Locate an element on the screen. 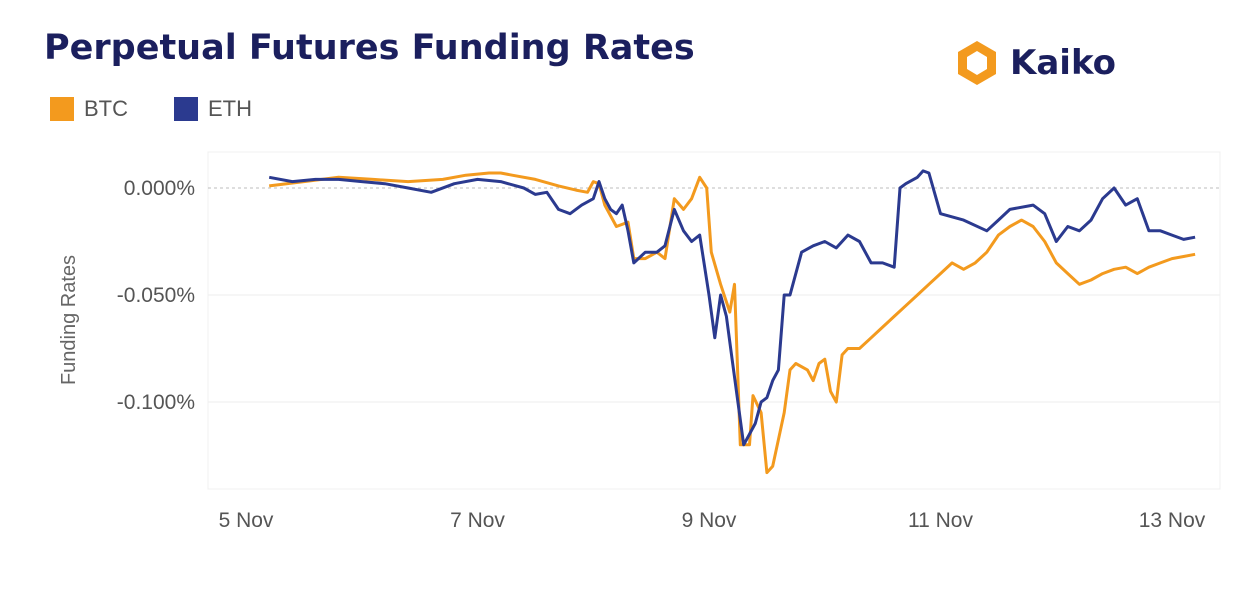  legend-label-btc: BTC is located at coordinates (106, 108).